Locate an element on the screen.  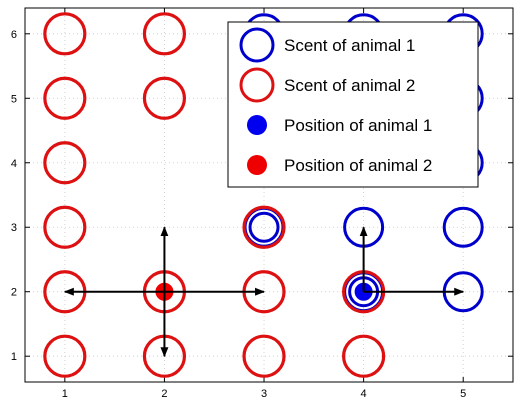
y-tick-label: 1 is located at coordinates (14, 357).